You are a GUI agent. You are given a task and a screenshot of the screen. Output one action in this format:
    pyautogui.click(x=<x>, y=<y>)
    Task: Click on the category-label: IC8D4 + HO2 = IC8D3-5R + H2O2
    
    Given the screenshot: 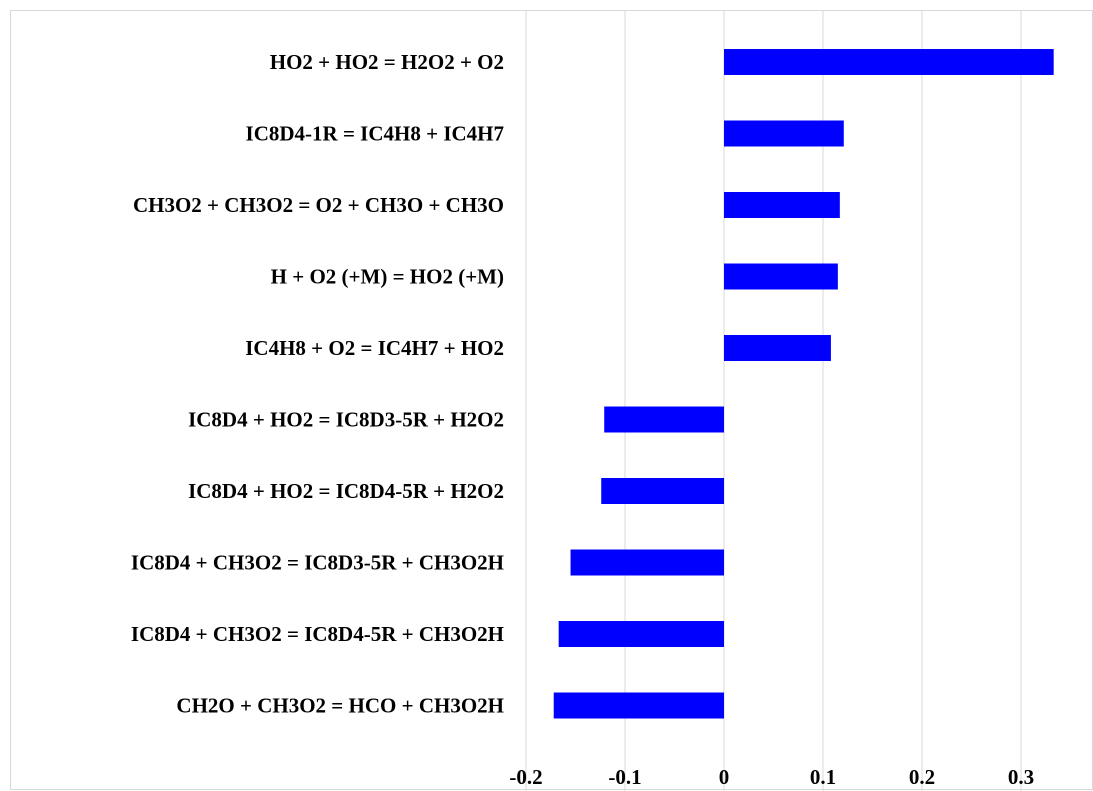 What is the action you would take?
    pyautogui.click(x=346, y=420)
    